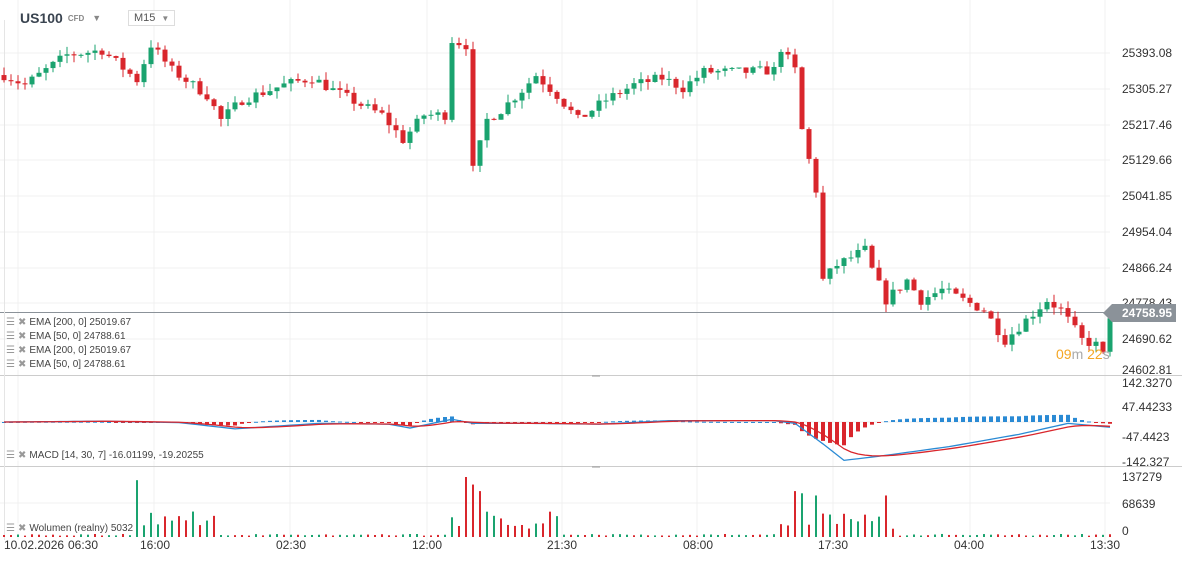 The width and height of the screenshot is (1182, 562). I want to click on time-label: 04:00, so click(969, 545).